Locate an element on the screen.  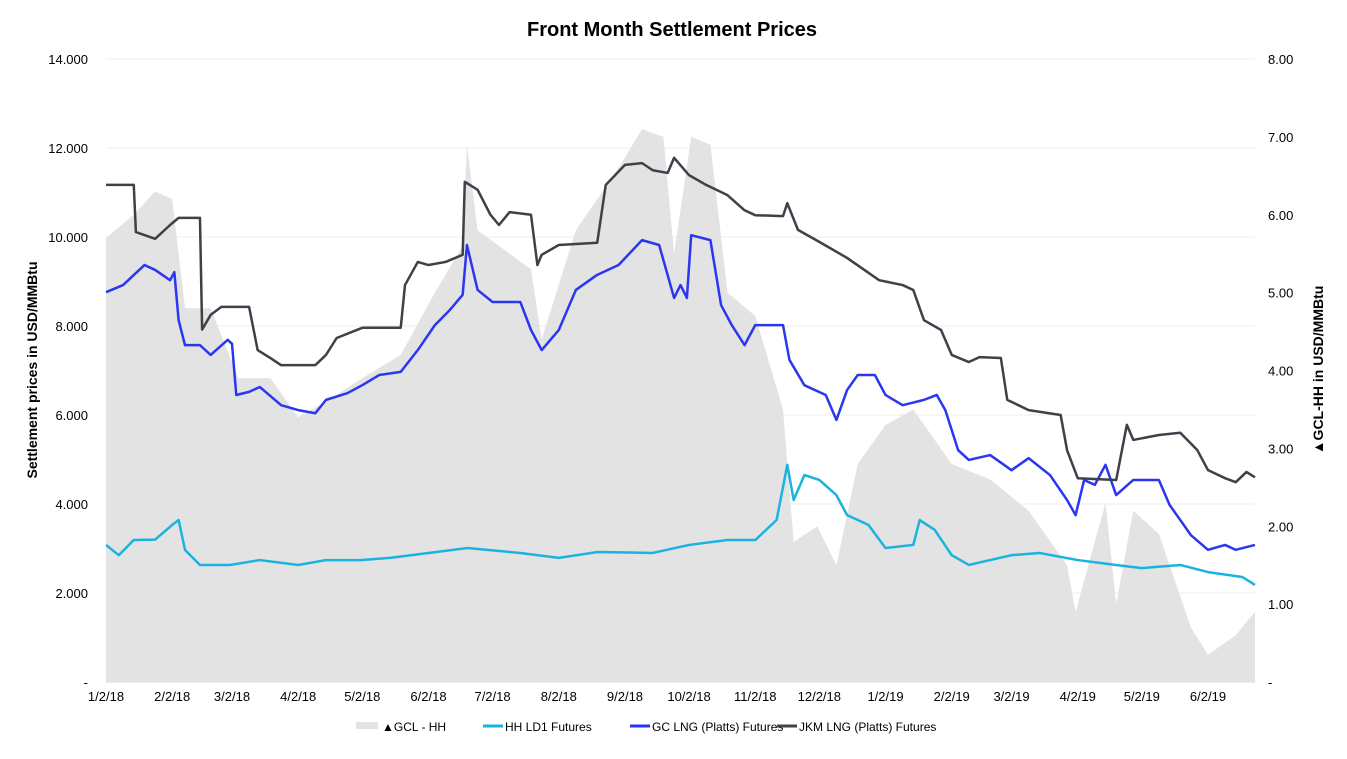
y2-tick-label: 4.00 is located at coordinates (1280, 371).